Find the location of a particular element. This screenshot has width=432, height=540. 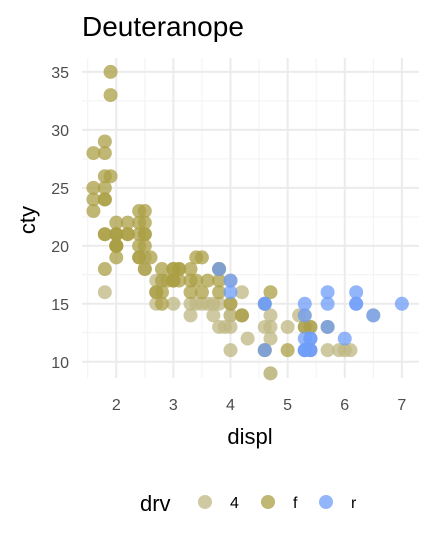

x-axis-ticks: 2 3 4 5 6 7 is located at coordinates (259, 405).